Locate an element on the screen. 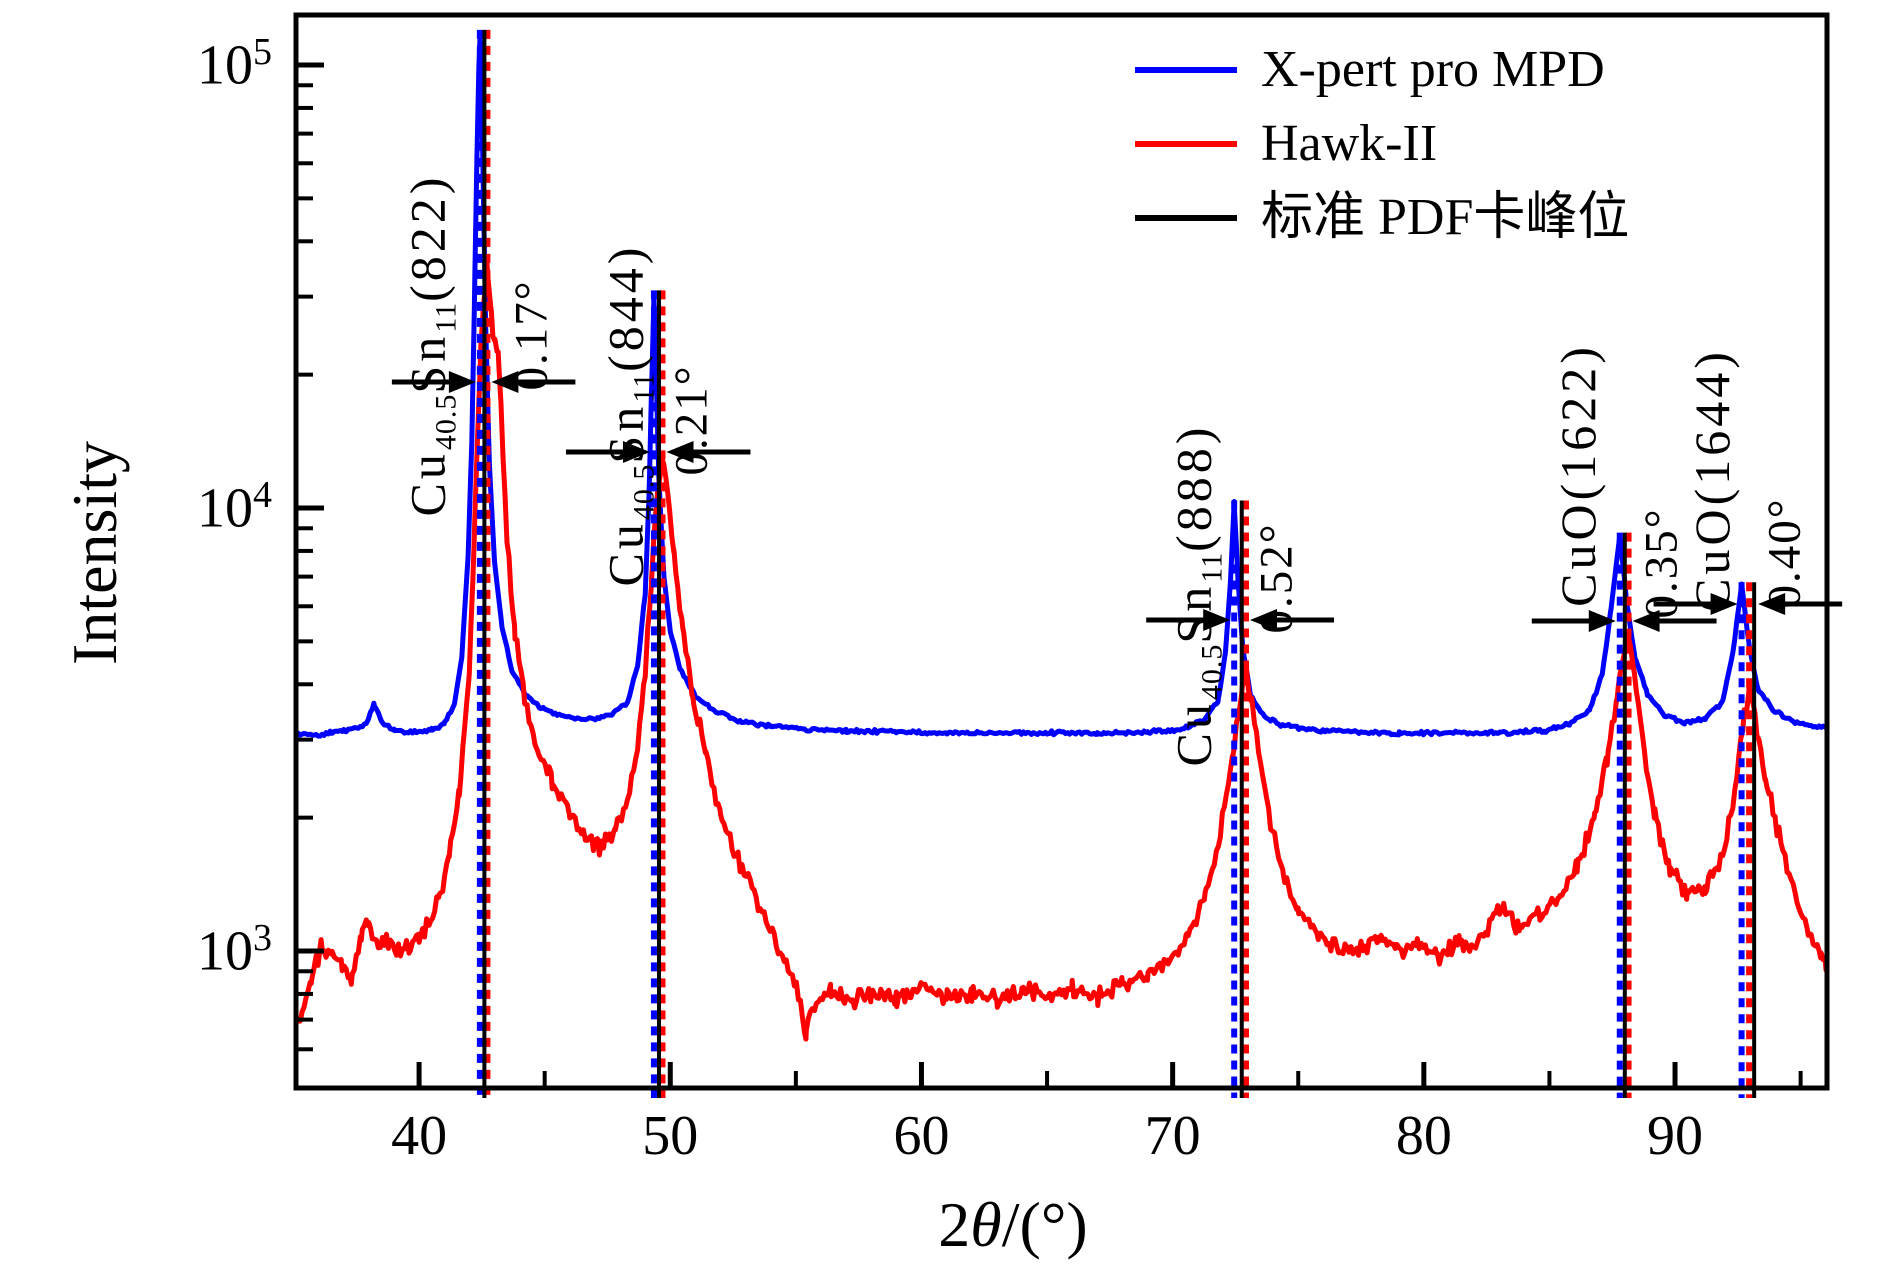 The width and height of the screenshot is (1890, 1288). legend-row-3: 标准 PDF卡峰位 is located at coordinates (1382, 218).